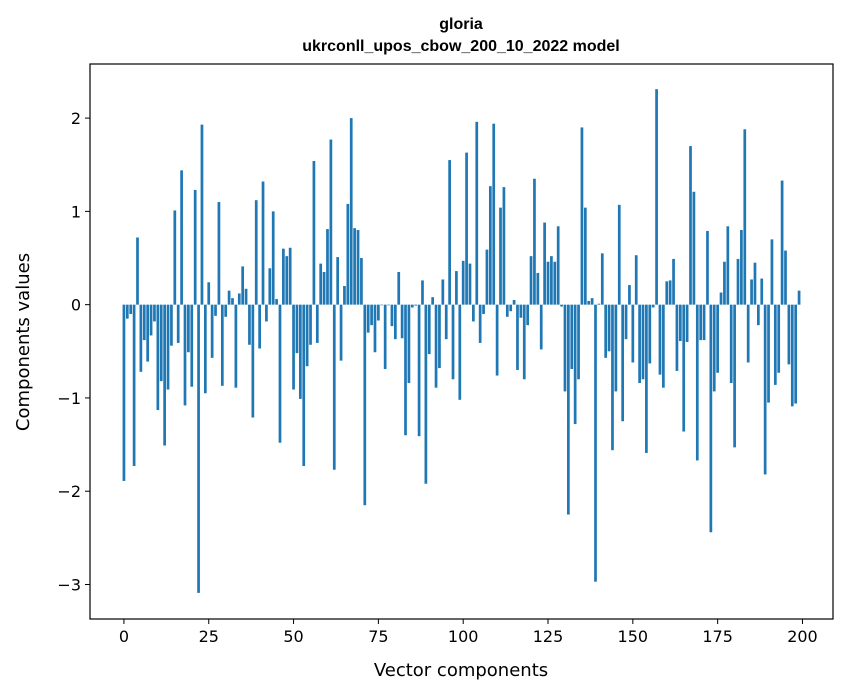  What do you see at coordinates (76, 211) in the screenshot?
I see `y-tick-label: 1` at bounding box center [76, 211].